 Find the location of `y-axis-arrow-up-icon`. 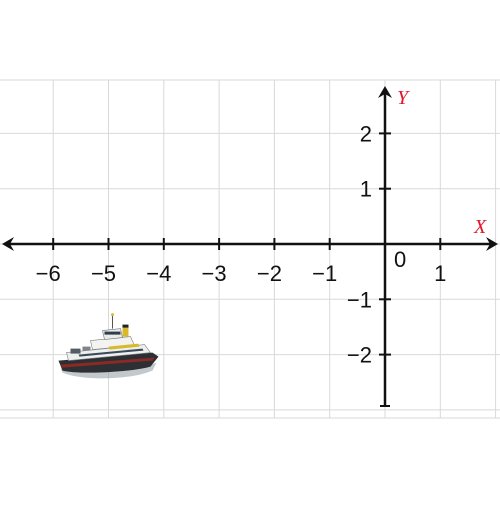

y-axis-arrow-up-icon is located at coordinates (385, 92).